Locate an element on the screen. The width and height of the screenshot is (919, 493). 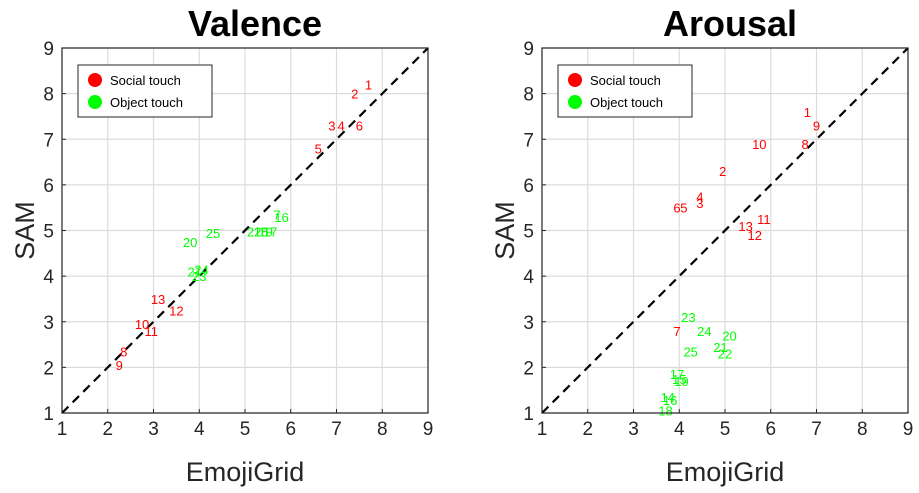
legend-entry: Object touch is located at coordinates (626, 102).